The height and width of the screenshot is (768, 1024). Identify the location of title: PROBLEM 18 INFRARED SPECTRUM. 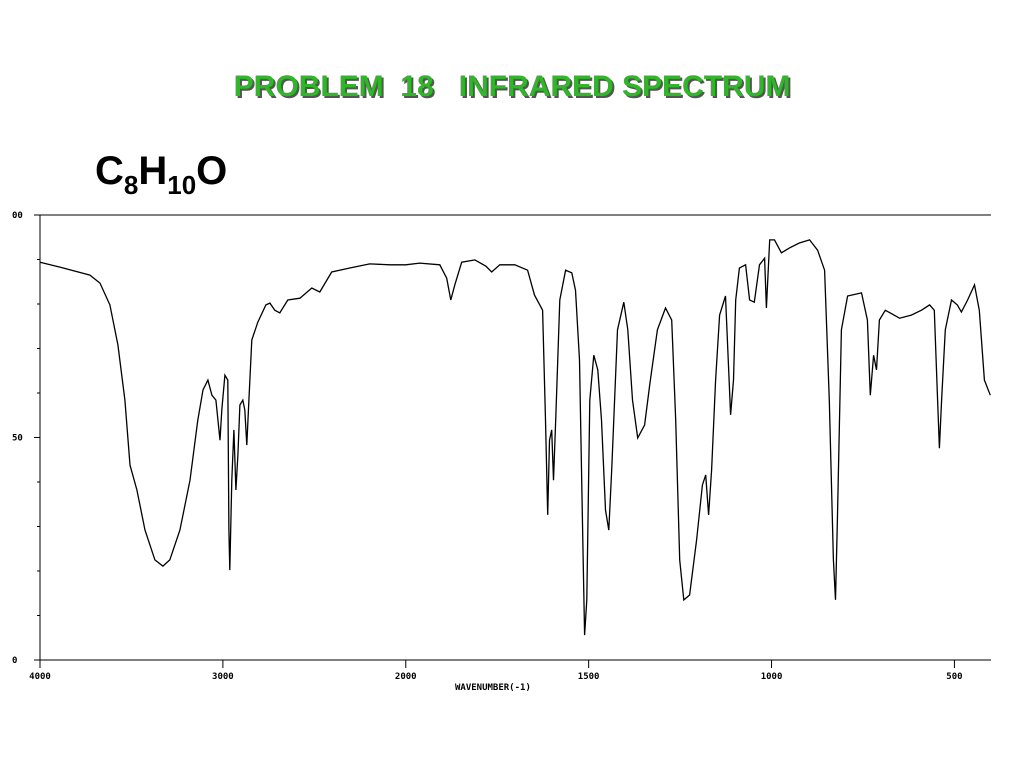
(512, 86).